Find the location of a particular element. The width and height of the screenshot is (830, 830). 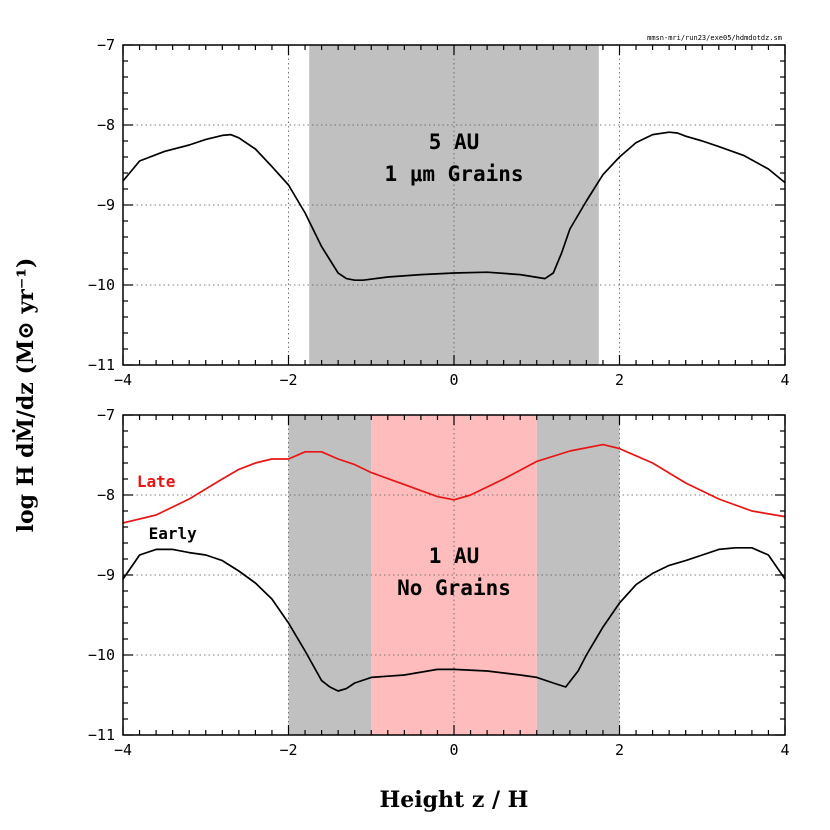

series-label-early: Early is located at coordinates (173, 533).